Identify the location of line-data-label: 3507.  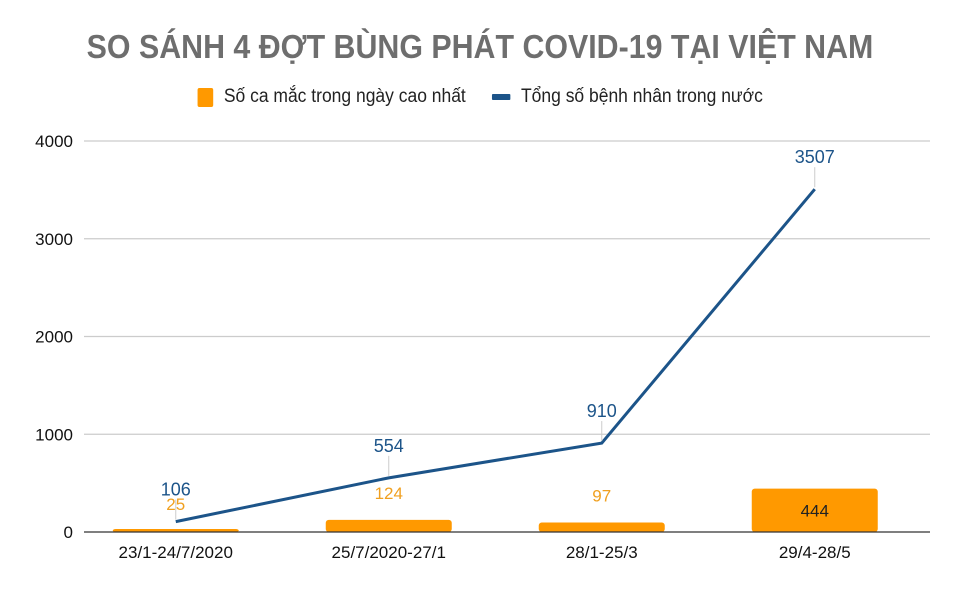
(815, 157).